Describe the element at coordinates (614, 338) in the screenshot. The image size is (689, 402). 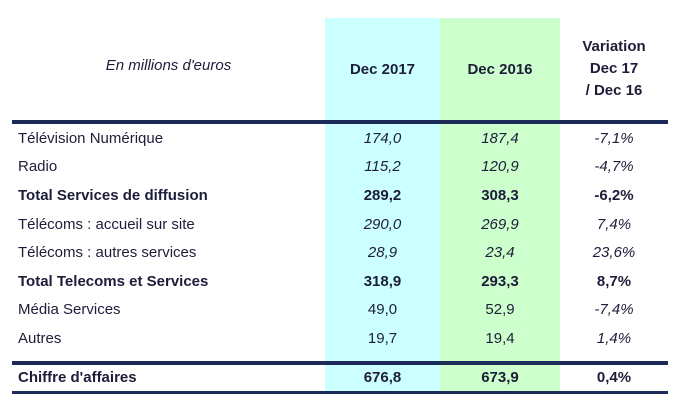
I see `cell-value: 1,4%` at that location.